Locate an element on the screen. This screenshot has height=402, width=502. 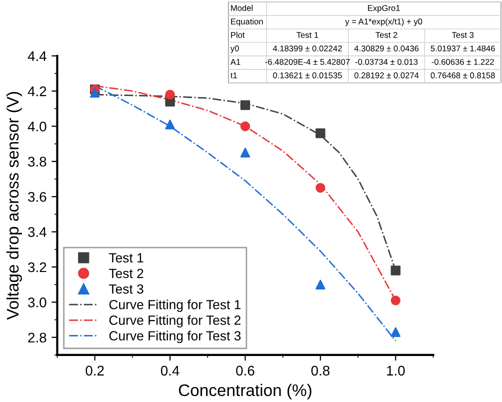
annotation: 0.13621 ± 0.01535 is located at coordinates (307, 75).